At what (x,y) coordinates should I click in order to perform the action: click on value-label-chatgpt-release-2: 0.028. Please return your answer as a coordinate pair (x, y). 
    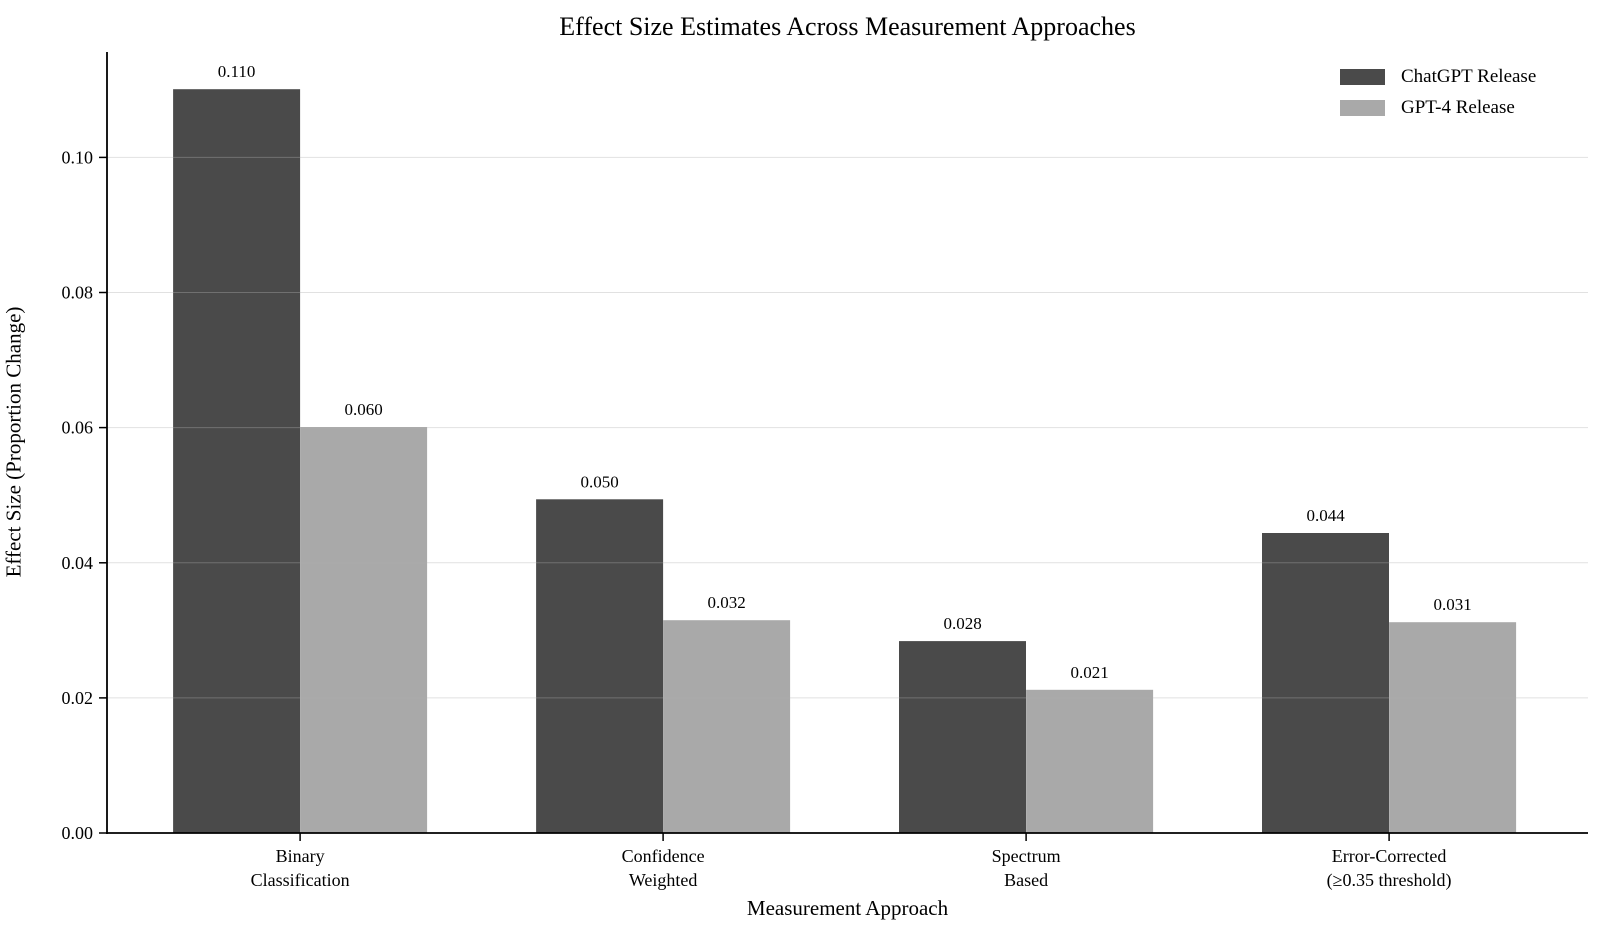
    Looking at the image, I should click on (962, 623).